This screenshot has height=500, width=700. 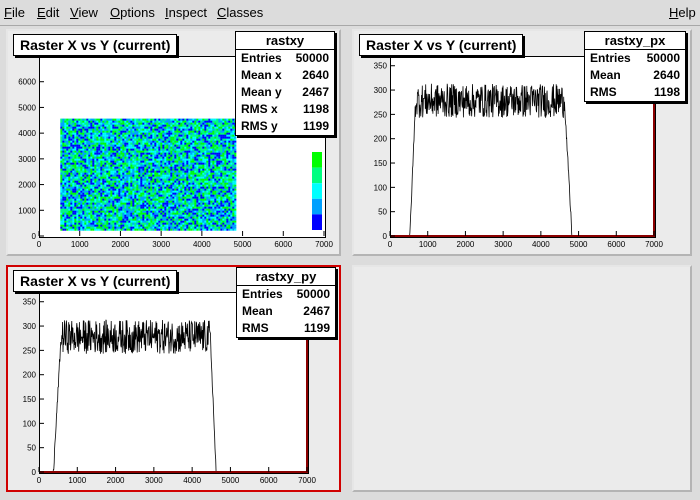 What do you see at coordinates (95, 45) in the screenshot?
I see `pad-title: Raster X vs Y (current)` at bounding box center [95, 45].